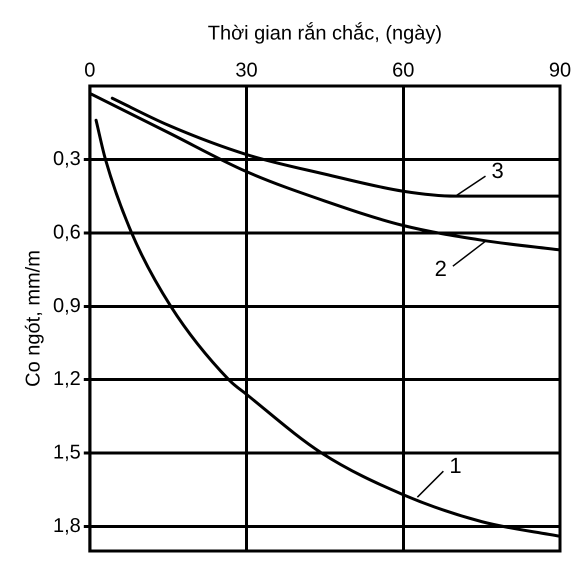  What do you see at coordinates (455, 465) in the screenshot?
I see `annotation: 1` at bounding box center [455, 465].